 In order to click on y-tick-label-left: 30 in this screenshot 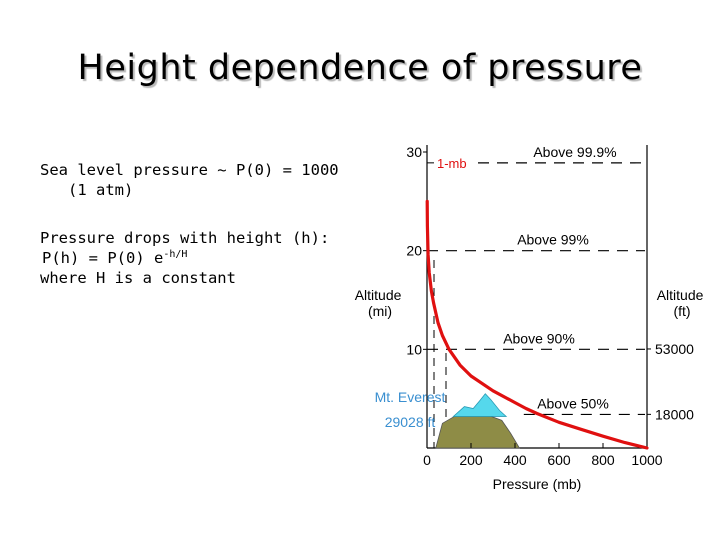, I will do `click(414, 152)`.